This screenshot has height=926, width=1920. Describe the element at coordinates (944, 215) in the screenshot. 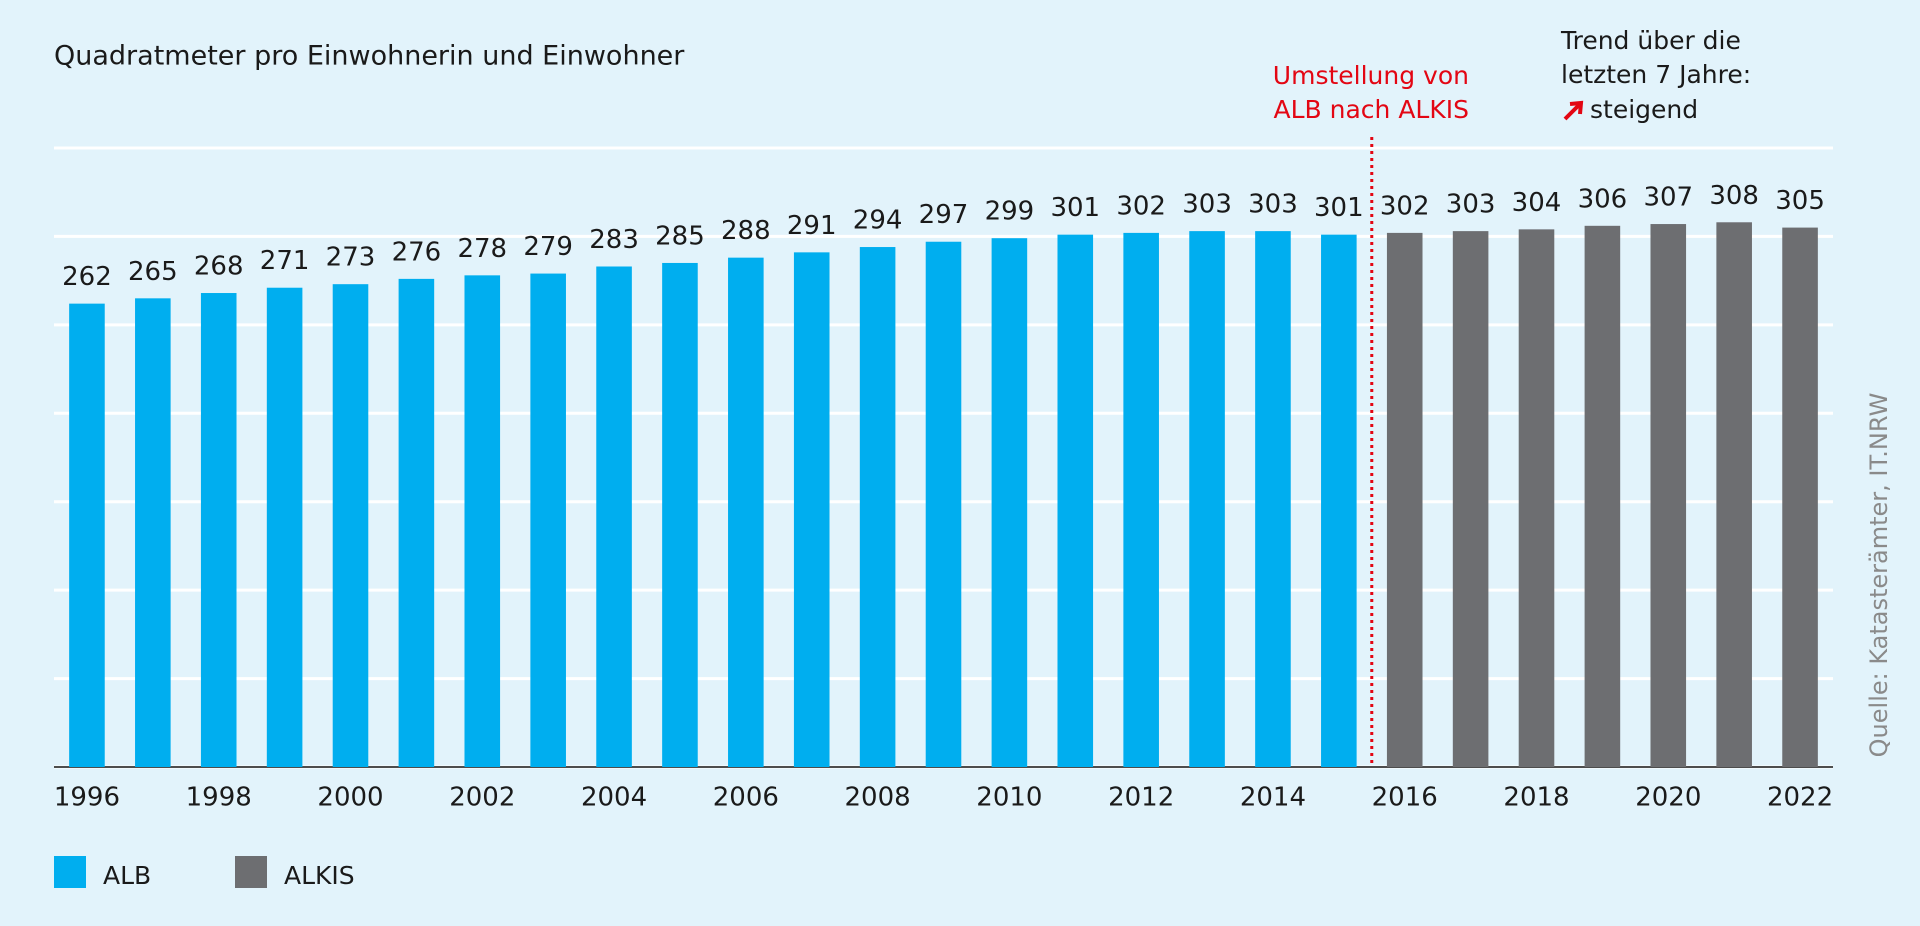

I see `value-label: 297` at that location.